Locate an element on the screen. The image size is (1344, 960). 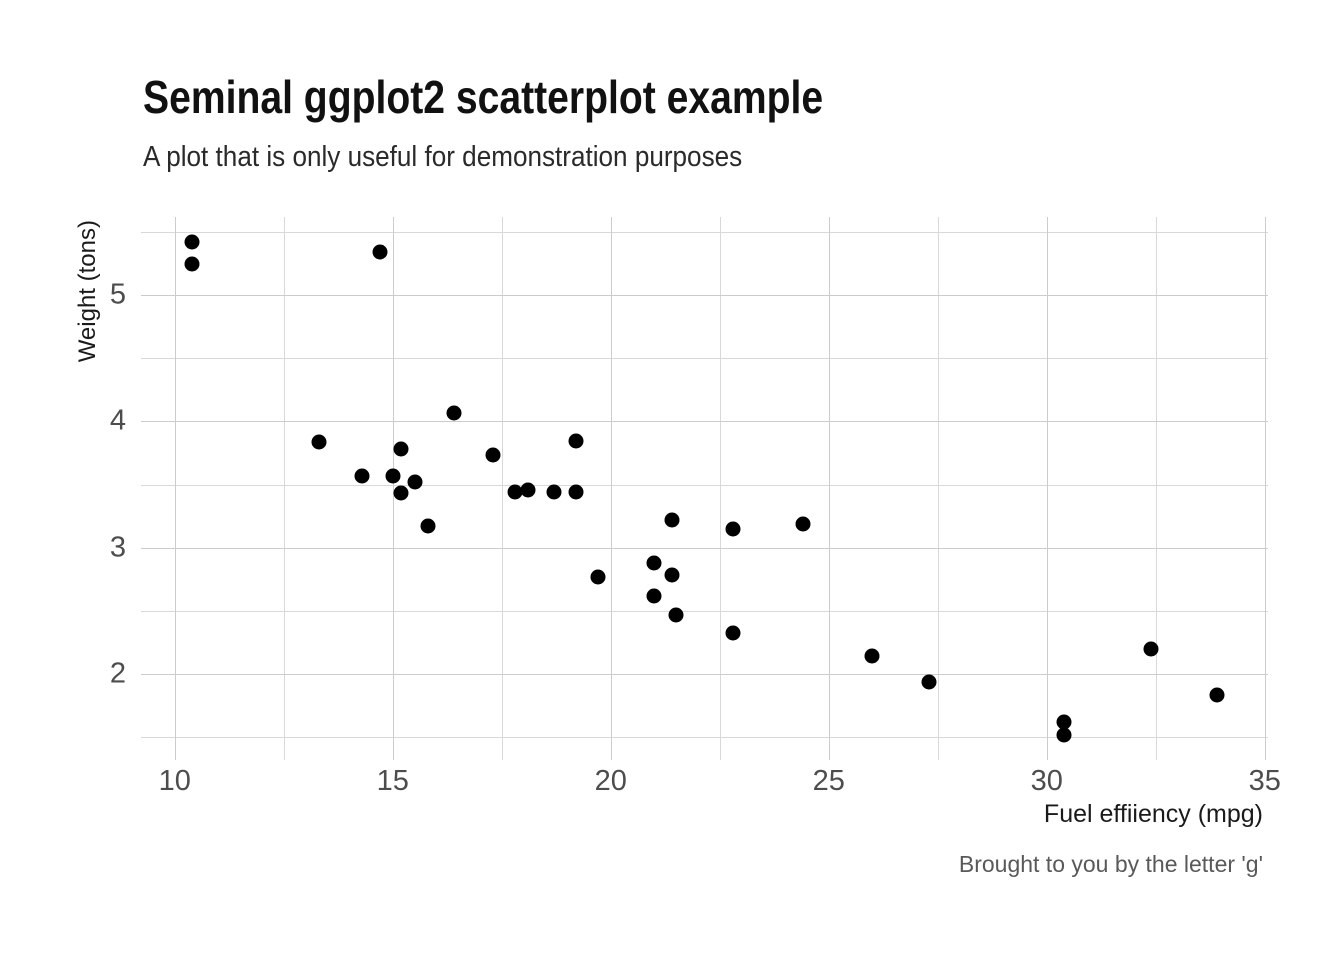
y-tick-label: 4 is located at coordinates (117, 420).